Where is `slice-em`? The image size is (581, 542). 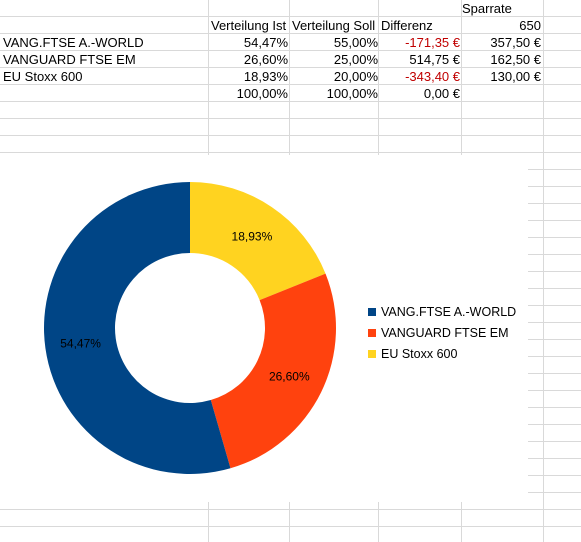 slice-em is located at coordinates (273, 371).